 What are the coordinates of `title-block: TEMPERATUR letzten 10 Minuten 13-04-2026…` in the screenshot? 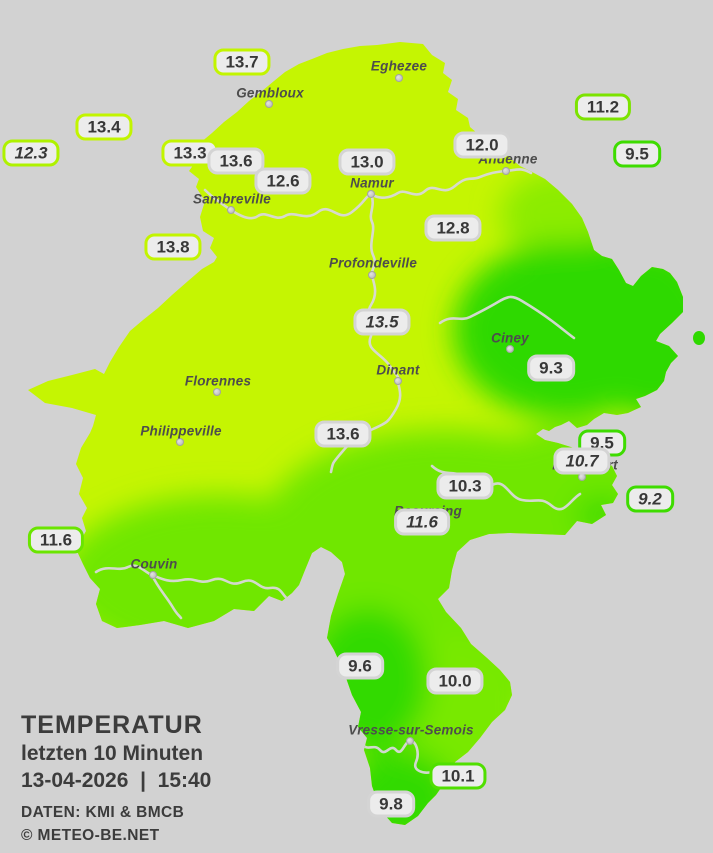 It's located at (116, 779).